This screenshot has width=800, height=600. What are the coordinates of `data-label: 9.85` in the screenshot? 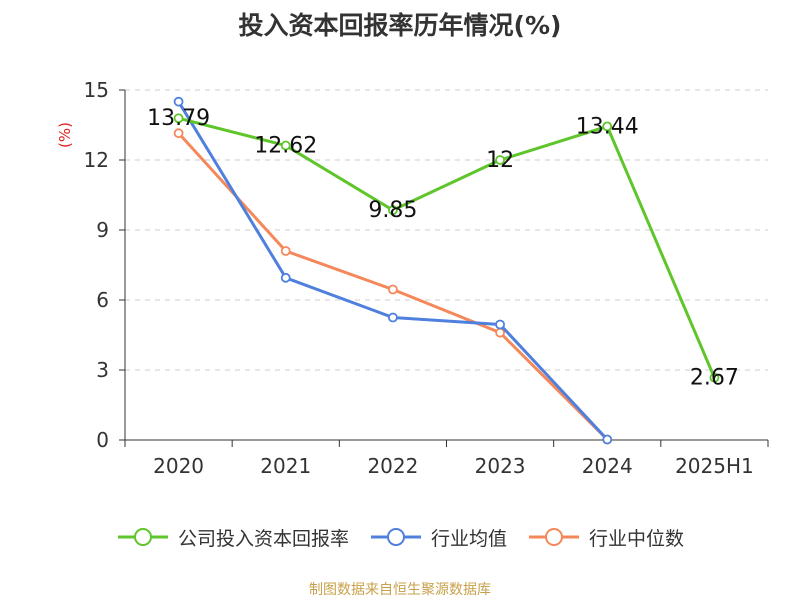 It's located at (392, 210).